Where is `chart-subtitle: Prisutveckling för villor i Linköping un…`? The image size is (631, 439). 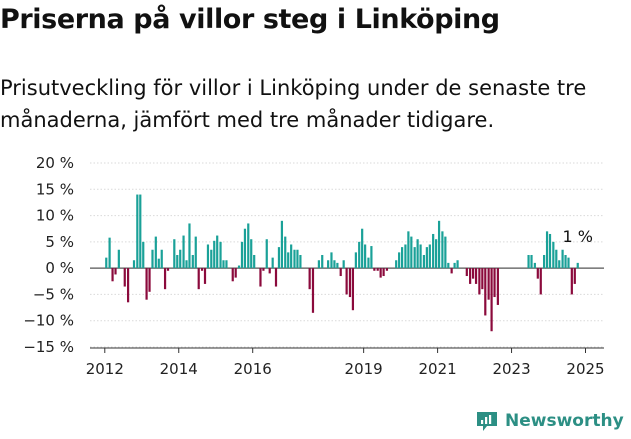
chart-subtitle: Prisutveckling för villor i Linköping un… is located at coordinates (293, 104).